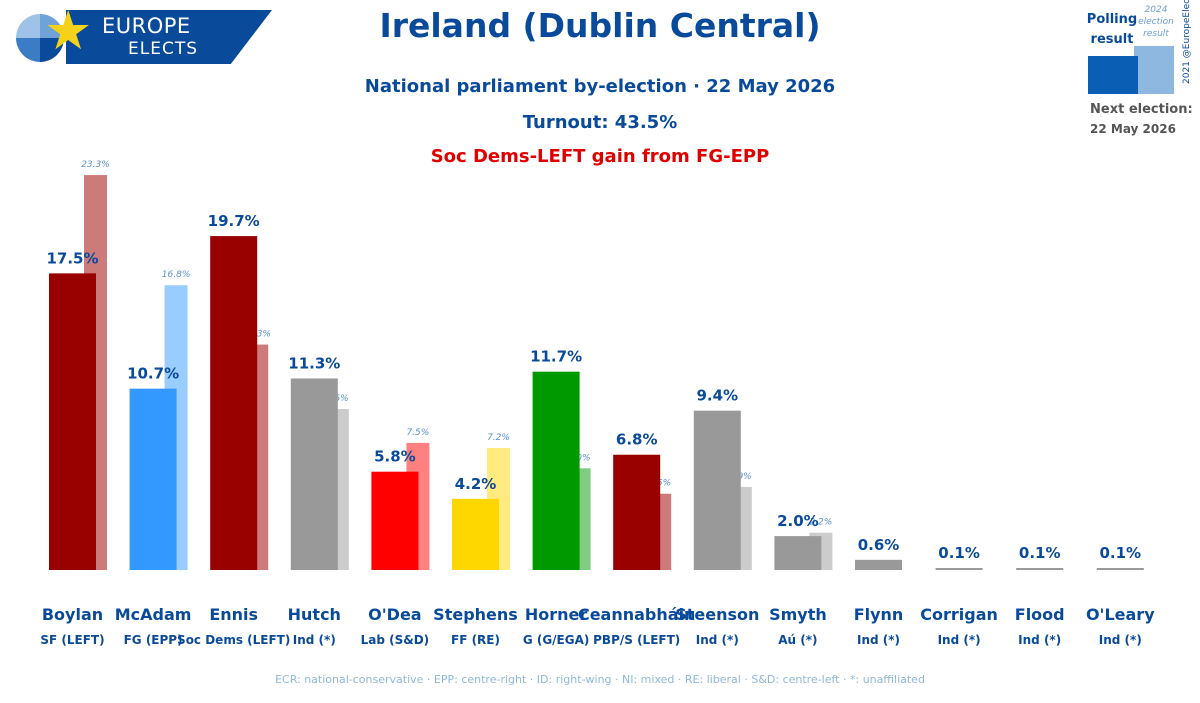 Image resolution: width=1200 pixels, height=703 pixels. I want to click on poll-bar-label: 19.7%, so click(234, 221).